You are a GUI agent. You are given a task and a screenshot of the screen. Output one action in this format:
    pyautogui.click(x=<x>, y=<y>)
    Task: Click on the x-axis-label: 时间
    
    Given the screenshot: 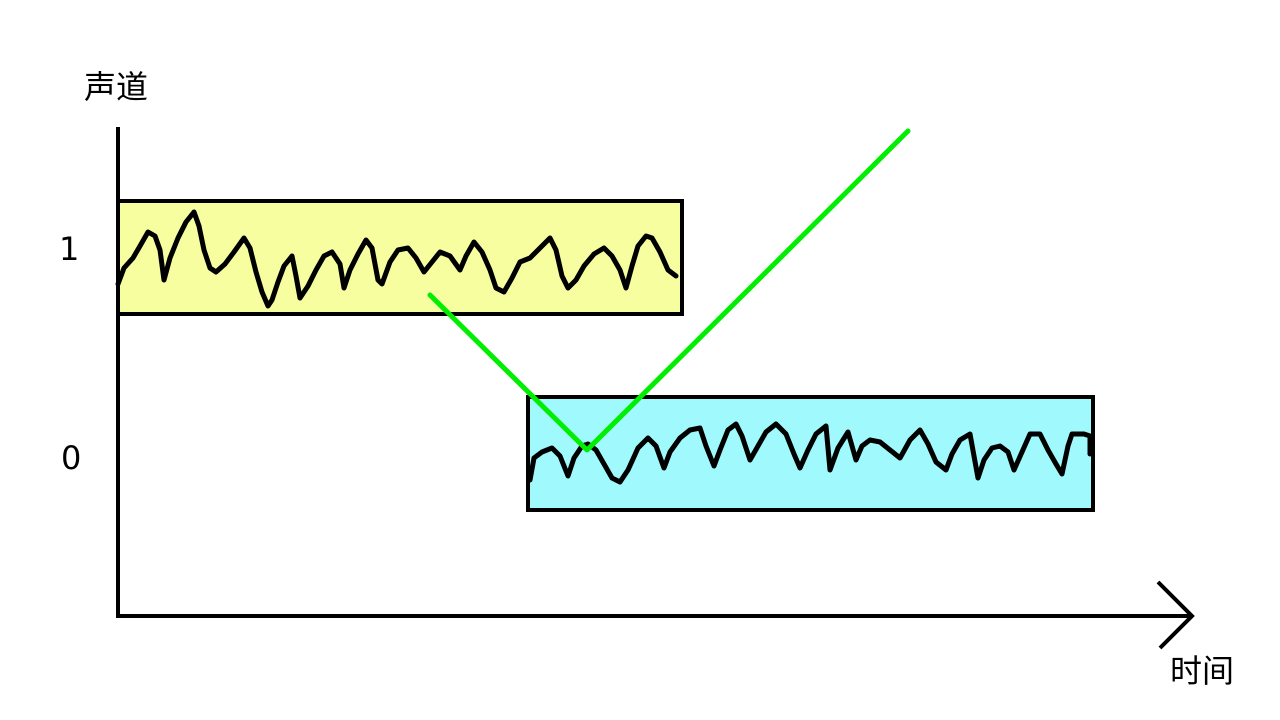 What is the action you would take?
    pyautogui.click(x=1202, y=671)
    